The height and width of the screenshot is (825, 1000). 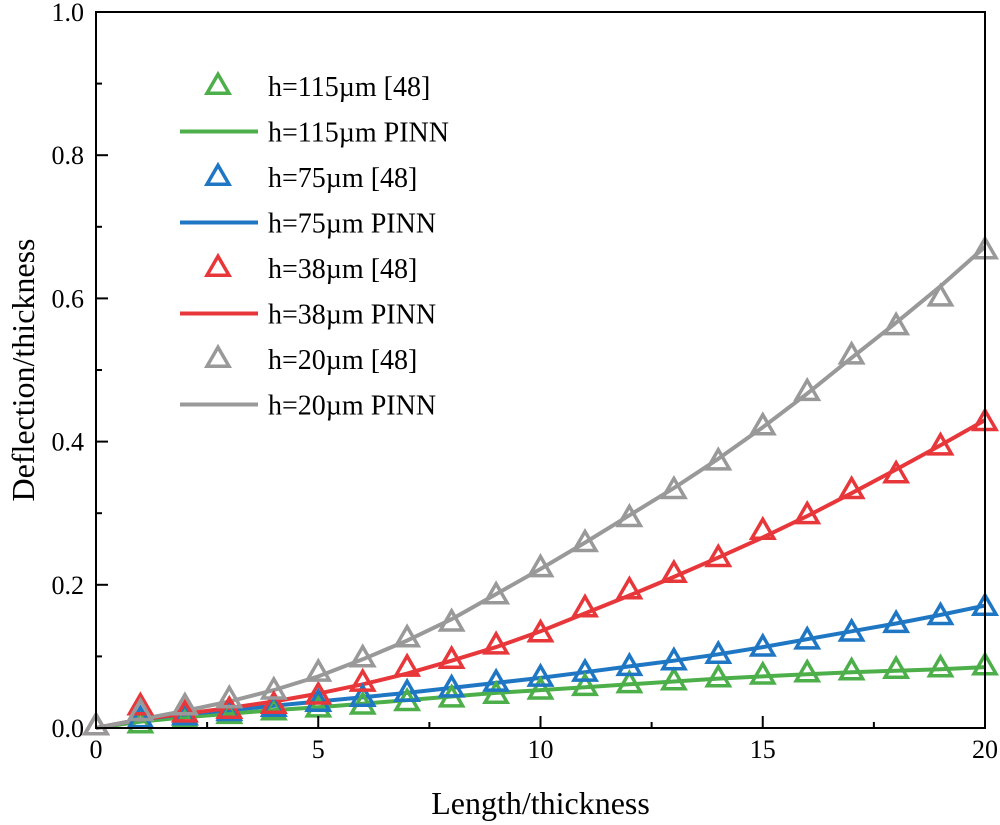 I want to click on x-tick-label: 0, so click(x=96, y=749).